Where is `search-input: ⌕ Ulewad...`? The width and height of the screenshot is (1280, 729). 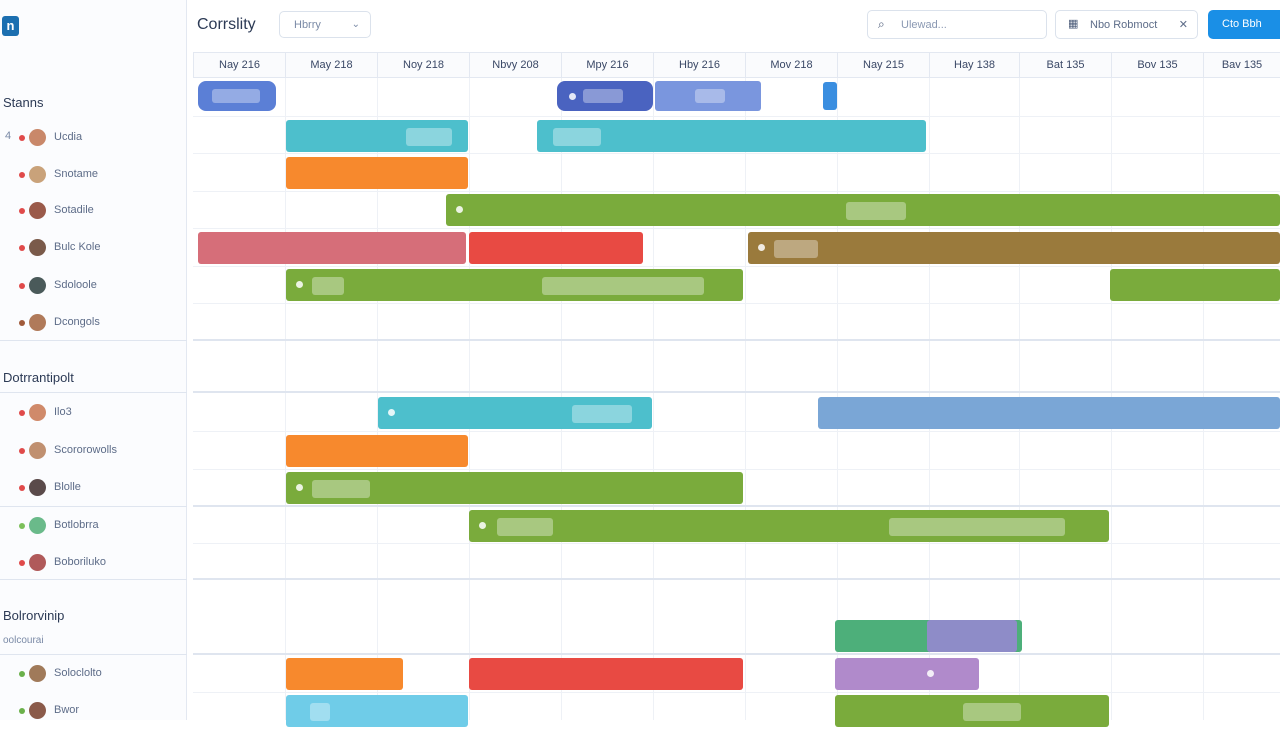 search-input: ⌕ Ulewad... is located at coordinates (957, 24).